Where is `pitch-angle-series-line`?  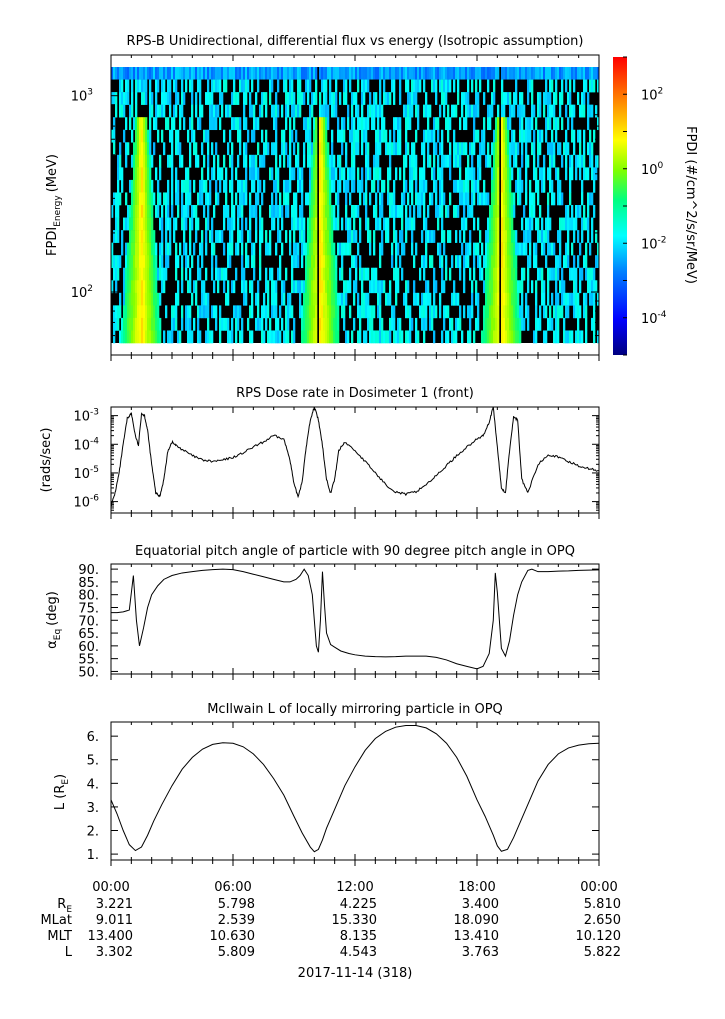 pitch-angle-series-line is located at coordinates (355, 619).